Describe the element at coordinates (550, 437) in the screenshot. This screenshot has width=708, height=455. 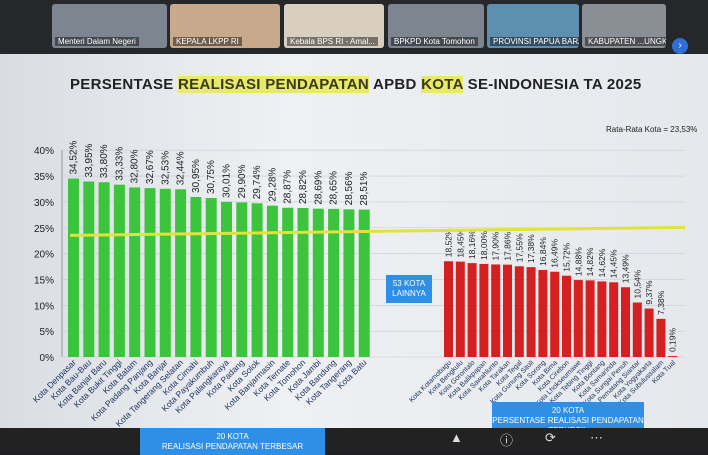
I see `apps-icon: ⟳` at that location.